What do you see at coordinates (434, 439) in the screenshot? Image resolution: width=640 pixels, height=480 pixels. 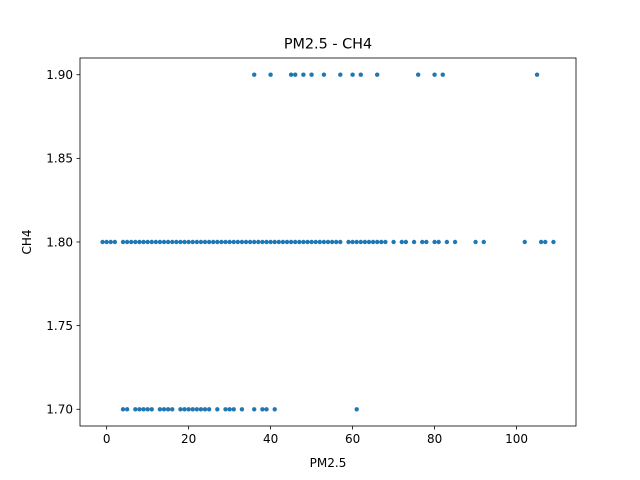 I see `x-tick-label: 80` at bounding box center [434, 439].